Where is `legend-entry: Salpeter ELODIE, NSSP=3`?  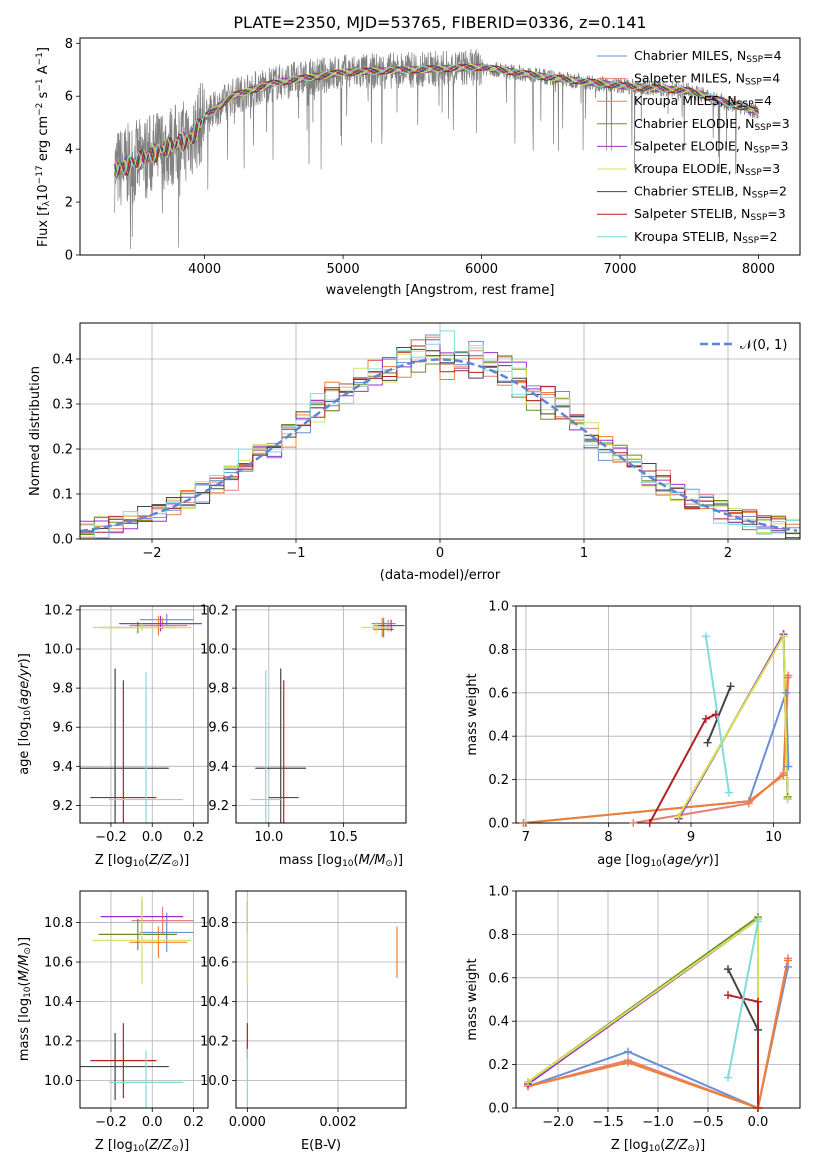 legend-entry: Salpeter ELODIE, NSSP=3 is located at coordinates (711, 146).